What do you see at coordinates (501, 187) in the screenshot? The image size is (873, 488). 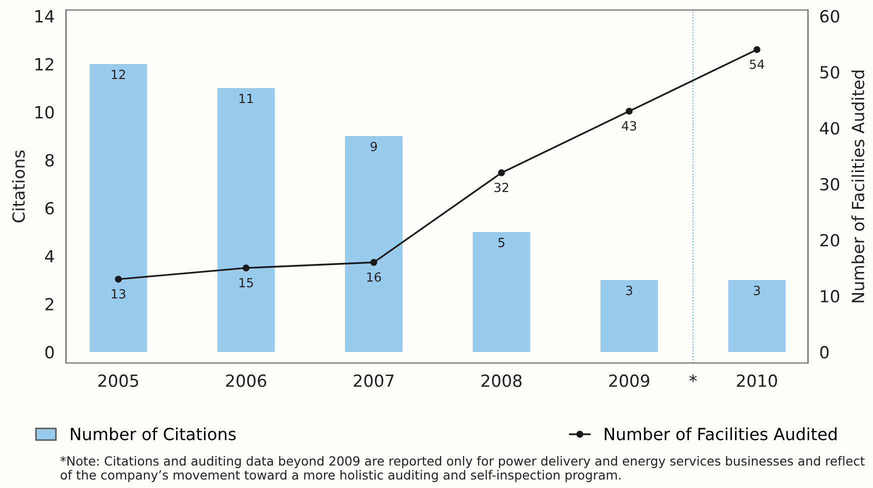 I see `data-label: 32` at bounding box center [501, 187].